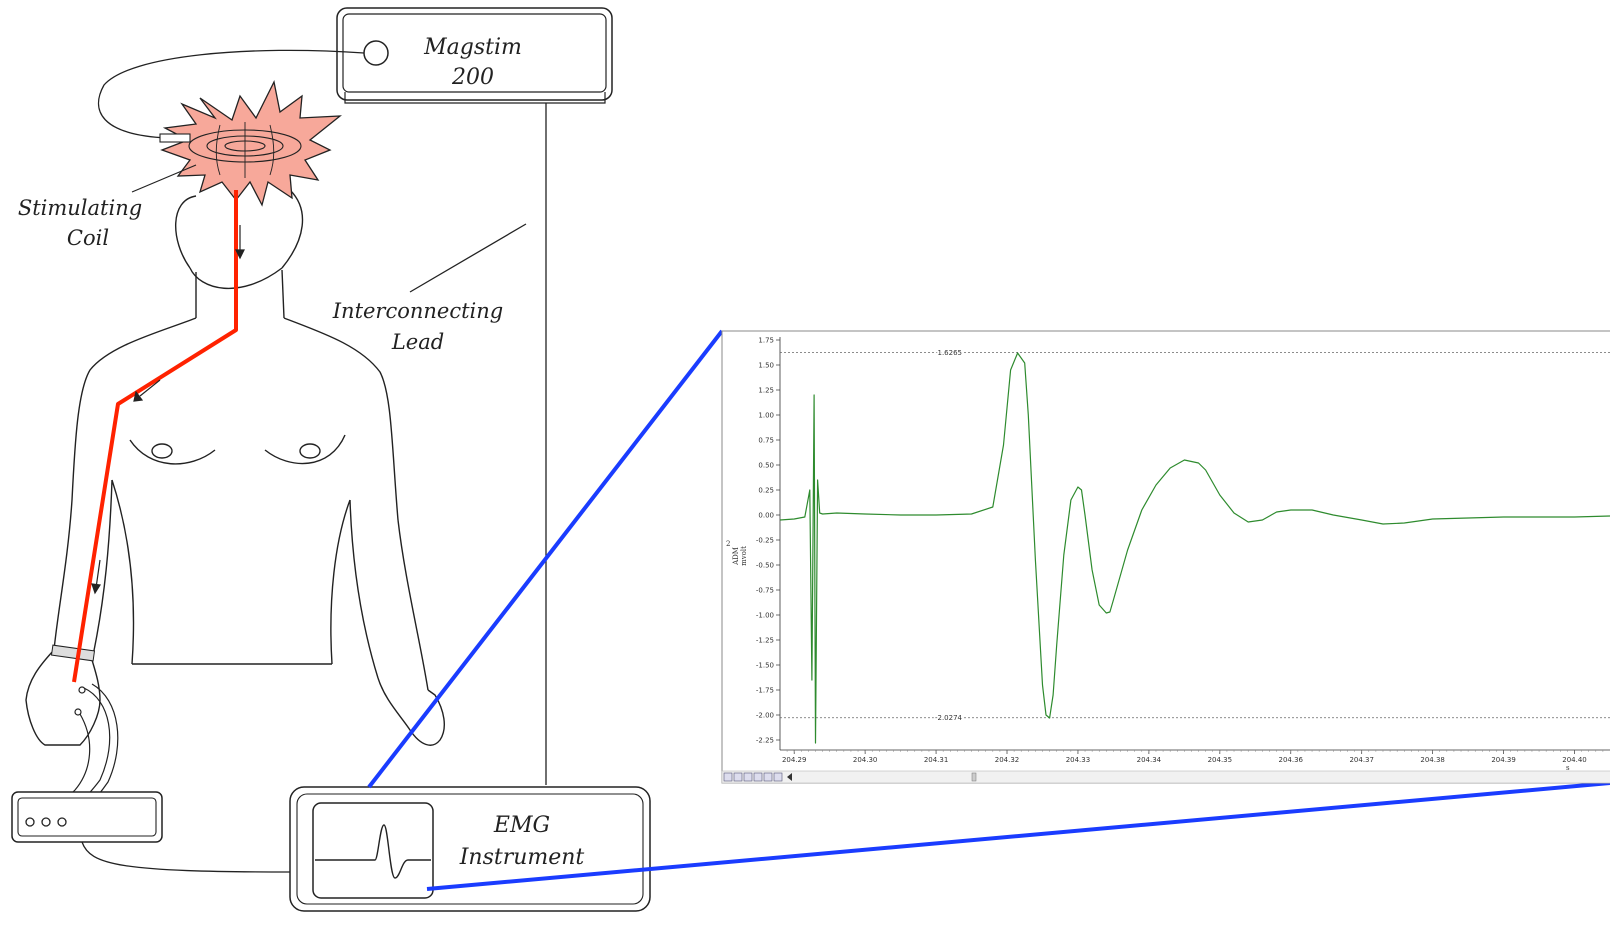 The width and height of the screenshot is (1610, 937). I want to click on x-axis-unit: s, so click(1568, 768).